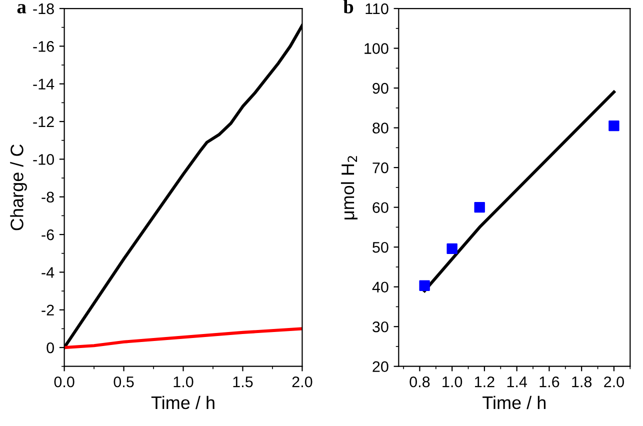 The width and height of the screenshot is (643, 426). I want to click on y-tick-label: 80, so click(380, 128).